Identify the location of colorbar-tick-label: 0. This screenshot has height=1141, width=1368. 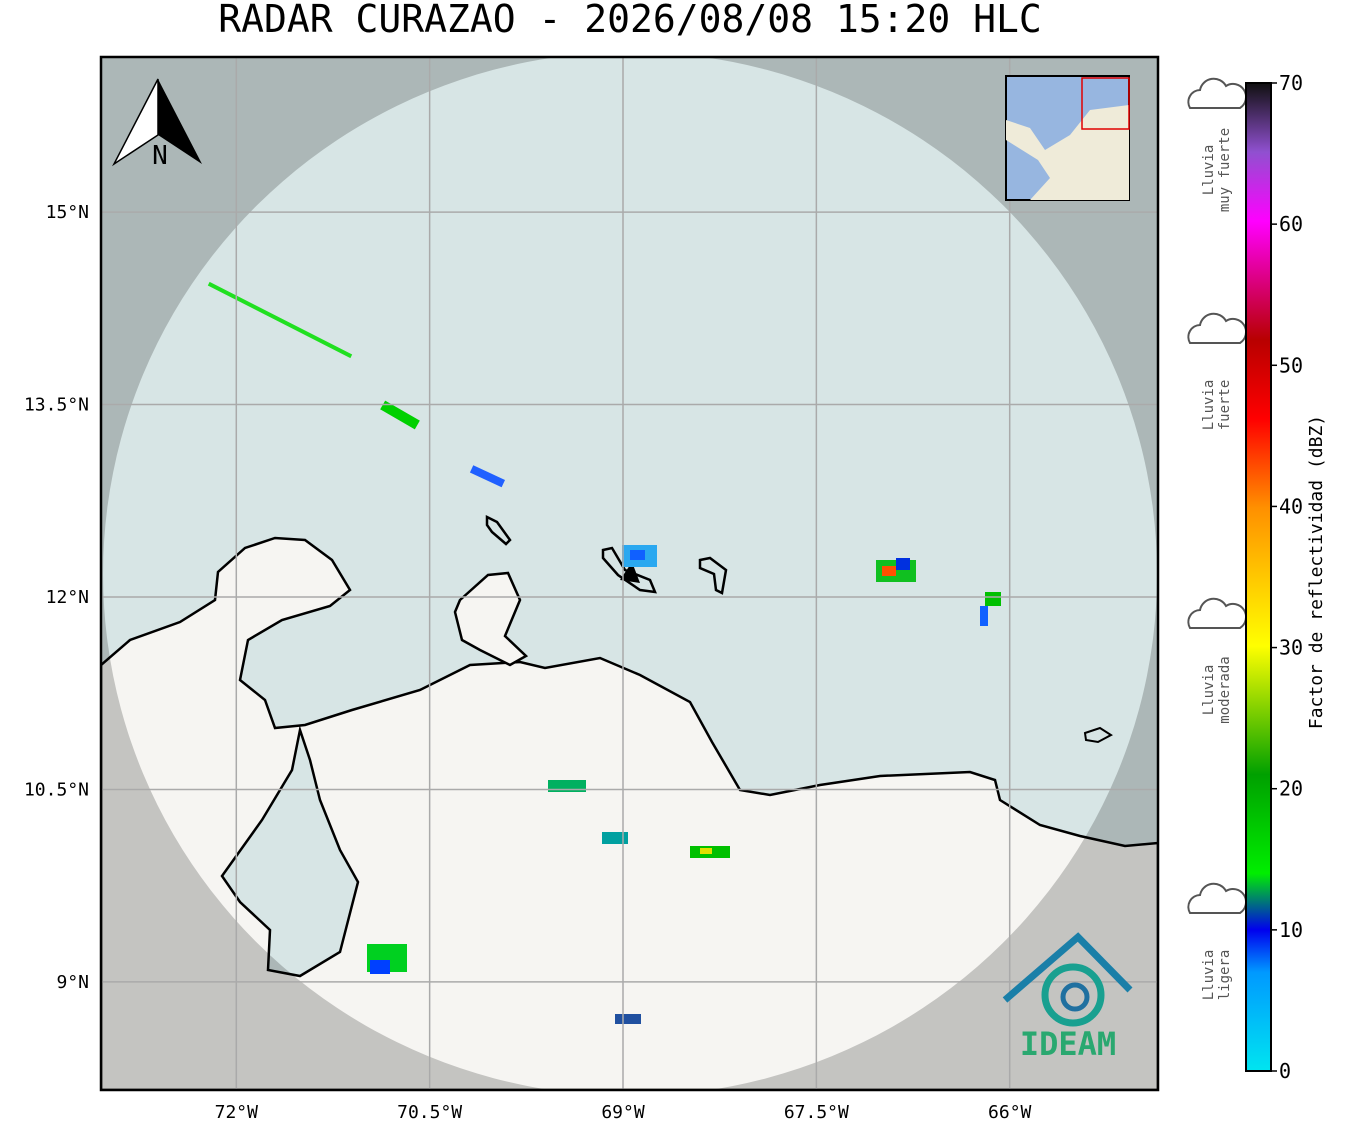
(1285, 1071).